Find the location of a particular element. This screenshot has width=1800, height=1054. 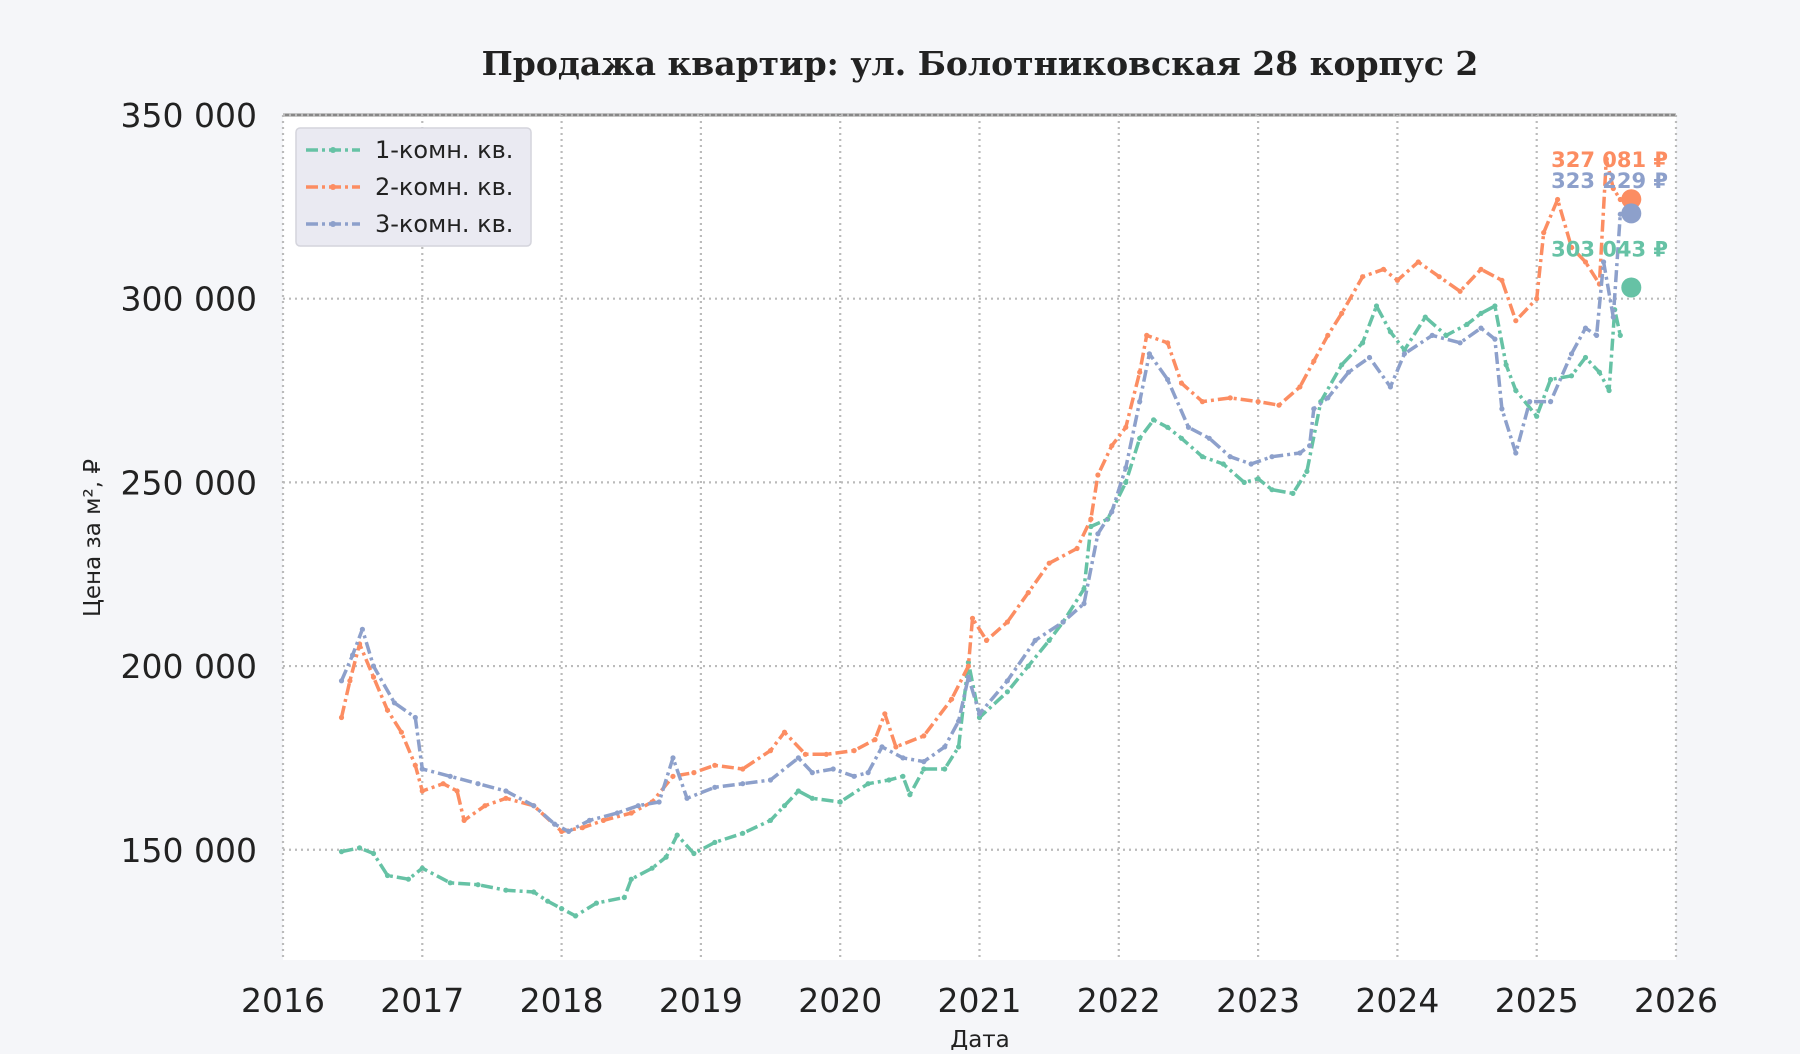

legend-label-2: 2-комн. кв. is located at coordinates (444, 187).